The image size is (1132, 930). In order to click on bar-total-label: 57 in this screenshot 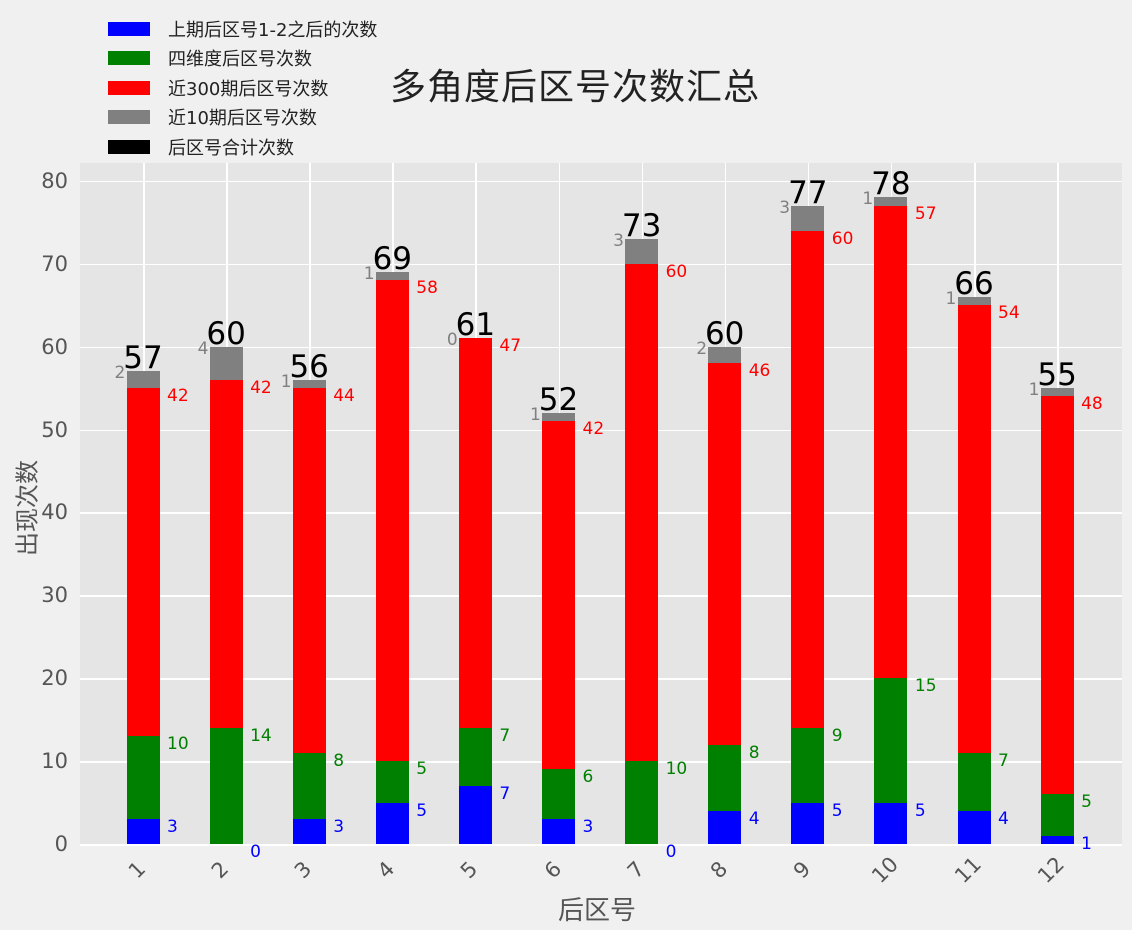, I will do `click(143, 358)`.